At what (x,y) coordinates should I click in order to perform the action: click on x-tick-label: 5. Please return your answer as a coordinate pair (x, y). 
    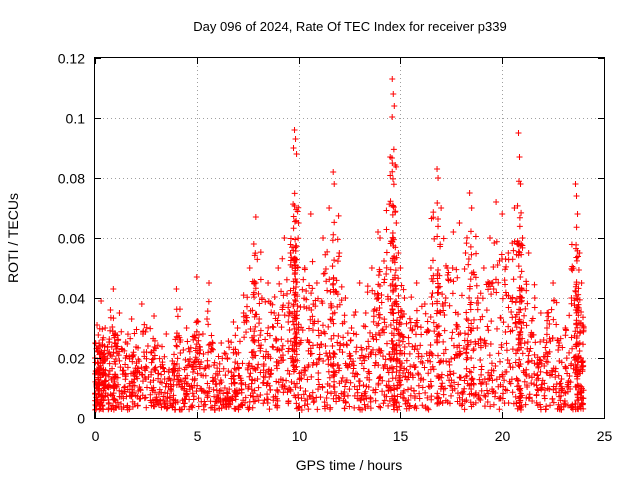
    Looking at the image, I should click on (198, 436).